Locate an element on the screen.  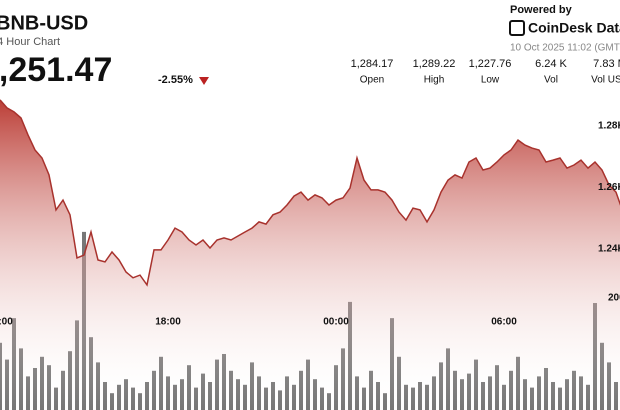
x-tick-label: 00:00 is located at coordinates (336, 322).